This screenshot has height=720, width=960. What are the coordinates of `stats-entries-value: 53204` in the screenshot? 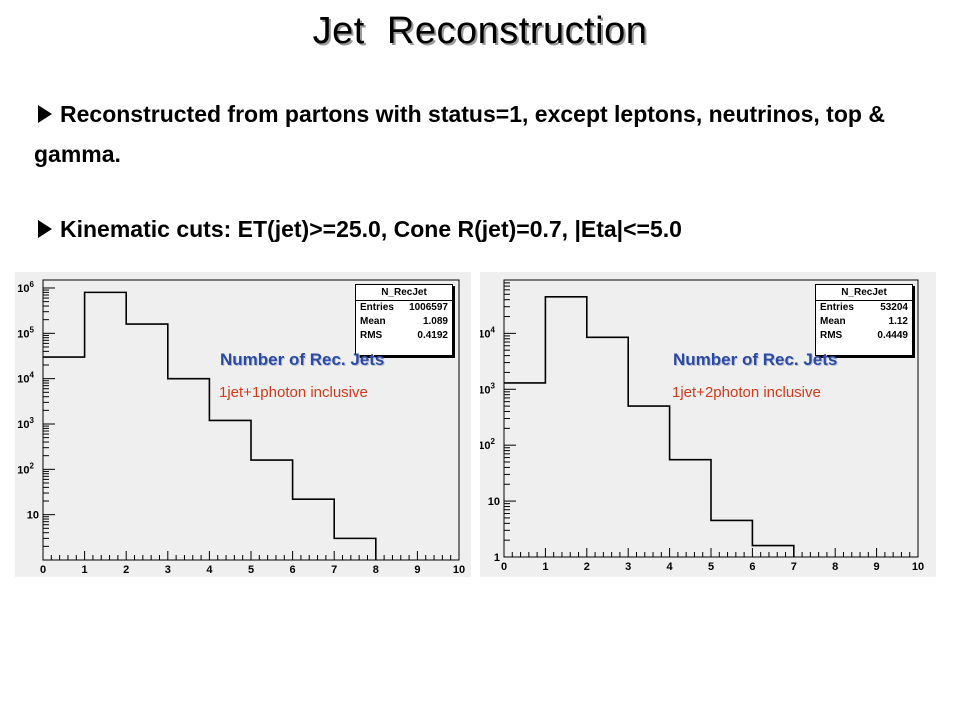 It's located at (894, 307).